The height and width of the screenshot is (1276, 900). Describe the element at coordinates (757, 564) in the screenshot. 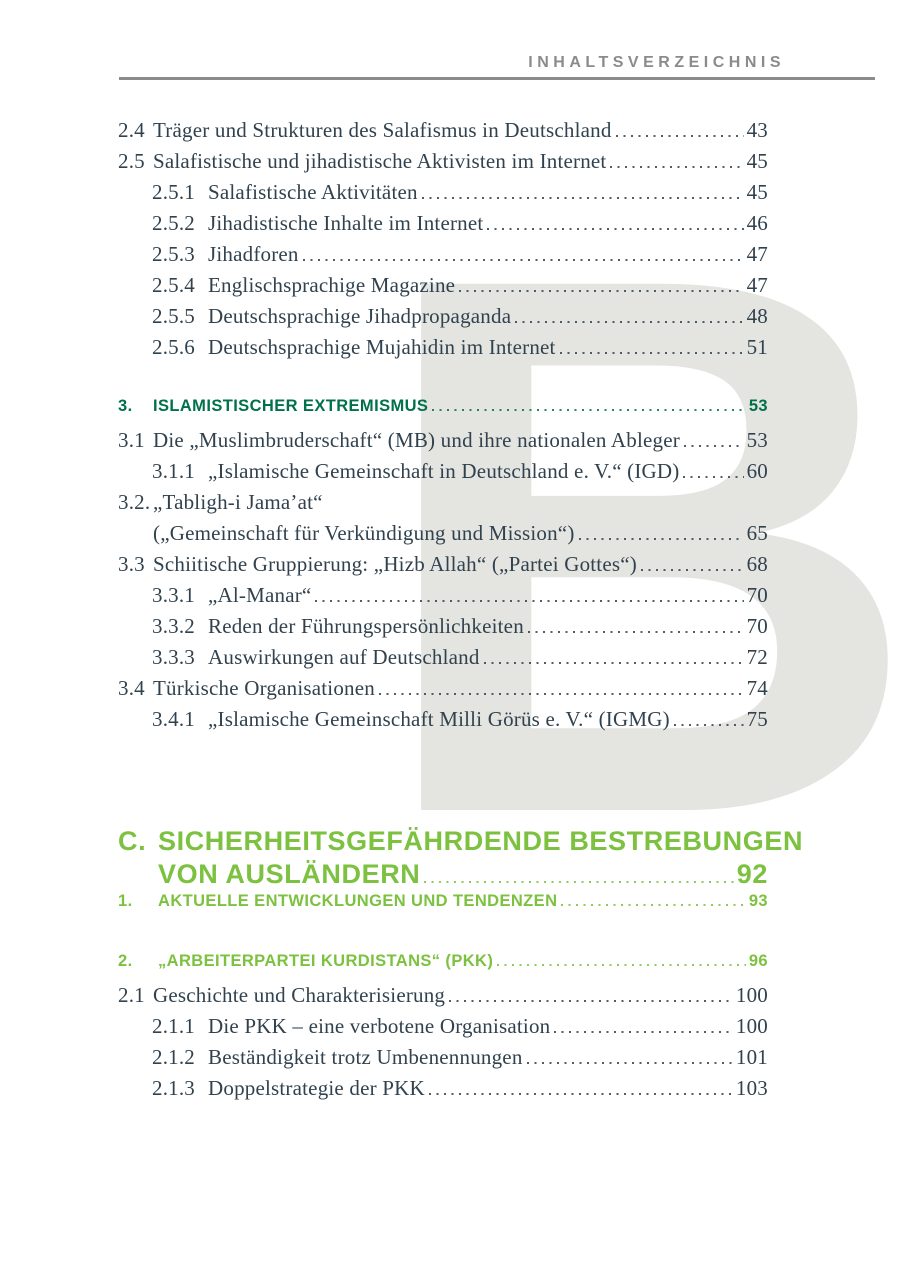

I see `page-number: 68` at that location.